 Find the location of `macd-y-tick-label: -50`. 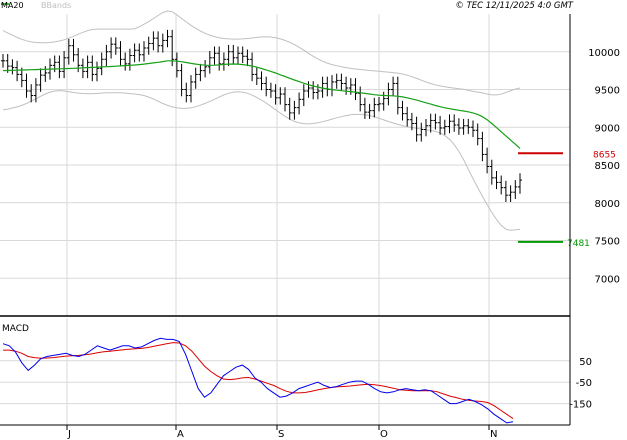

macd-y-tick-label: -50 is located at coordinates (584, 383).